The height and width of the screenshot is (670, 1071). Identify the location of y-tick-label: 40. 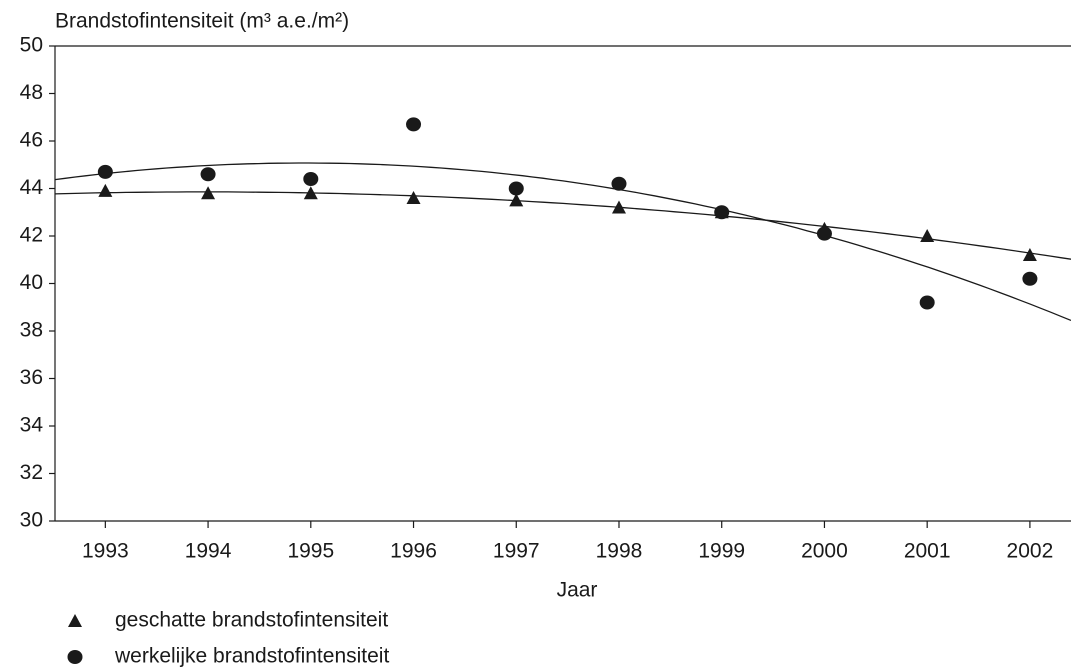
(31, 282).